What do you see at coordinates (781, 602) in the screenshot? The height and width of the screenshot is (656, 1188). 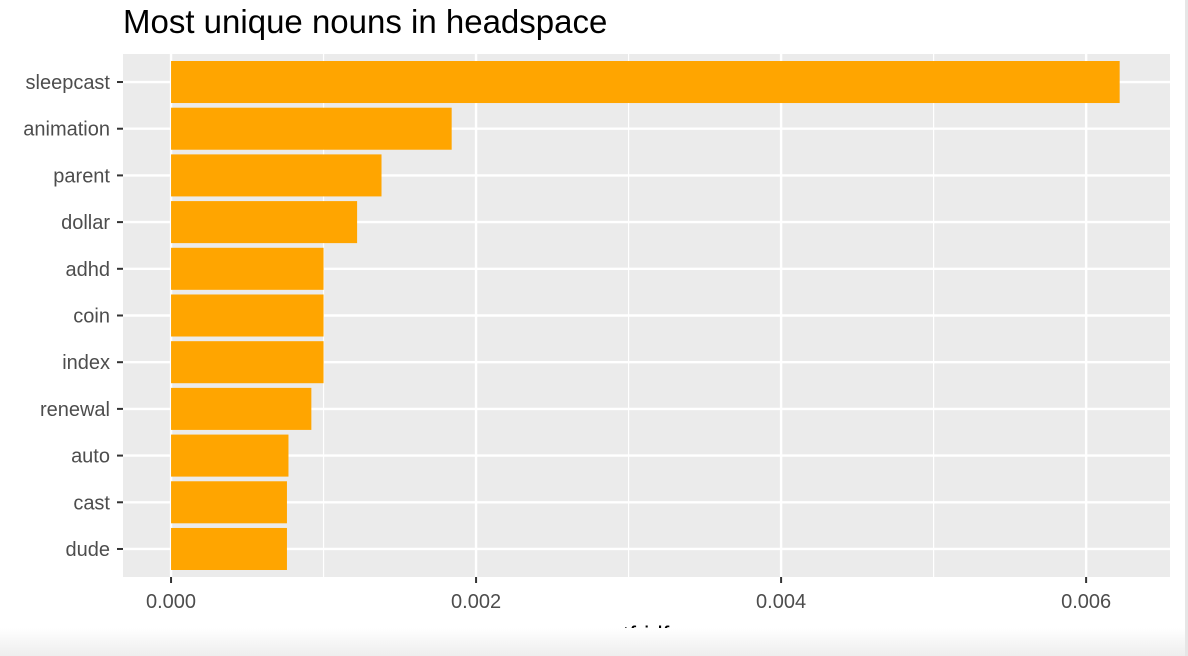 I see `x-tick-label: 0.004` at bounding box center [781, 602].